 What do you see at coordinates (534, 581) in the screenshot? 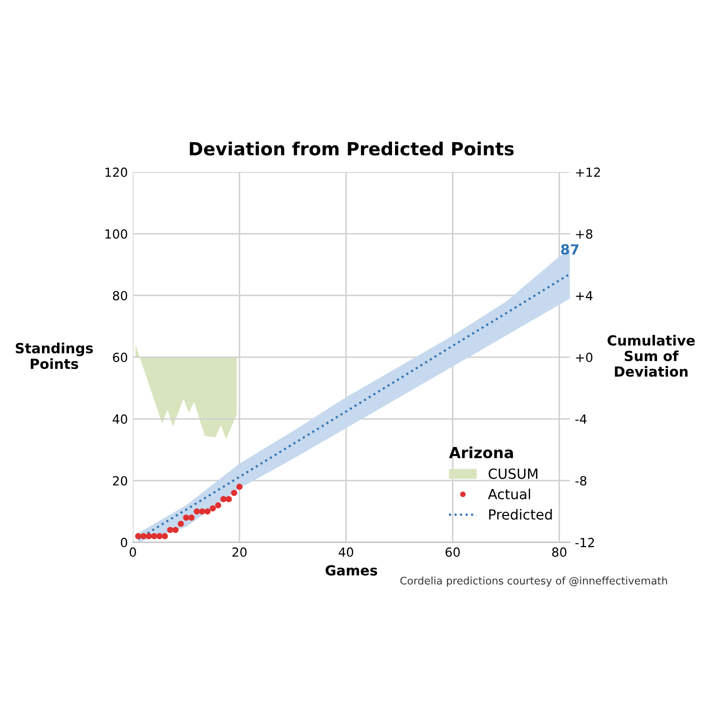
I see `text: Cordelia predictions courtesy of @inneffectivemath` at bounding box center [534, 581].